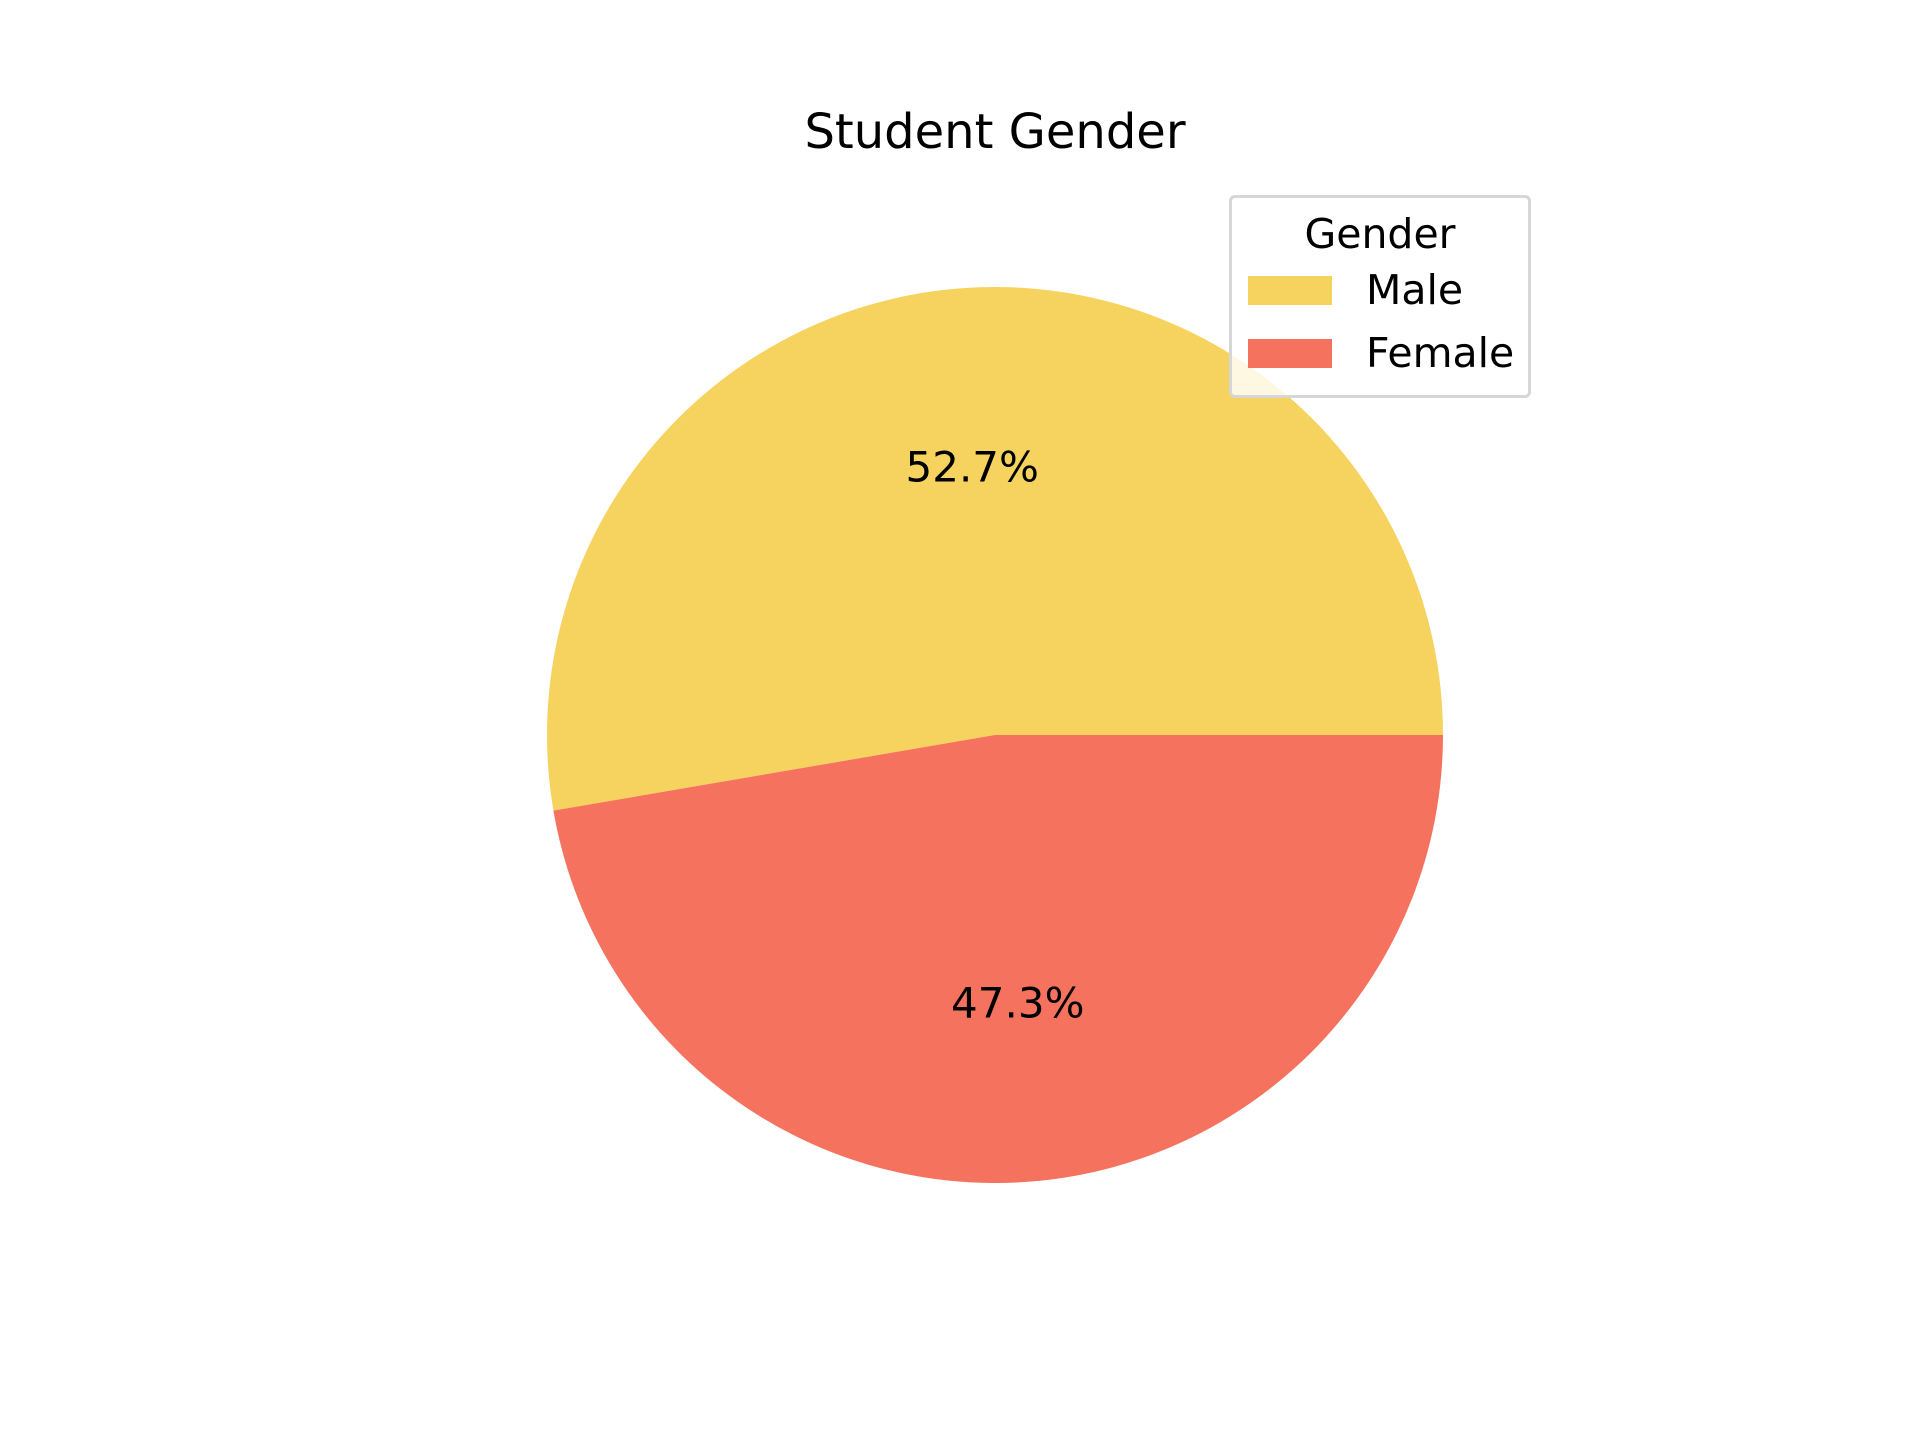 Image resolution: width=1920 pixels, height=1440 pixels. I want to click on legend: Gender Male Female, so click(1380, 296).